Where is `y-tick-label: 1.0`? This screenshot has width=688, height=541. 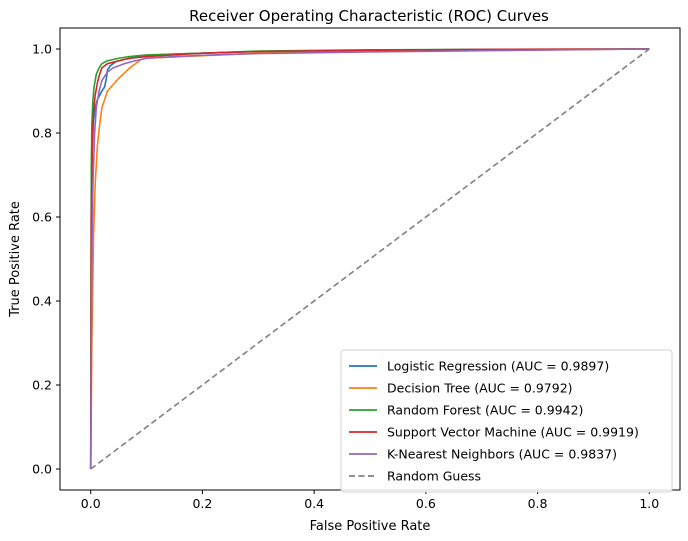 y-tick-label: 1.0 is located at coordinates (42, 49).